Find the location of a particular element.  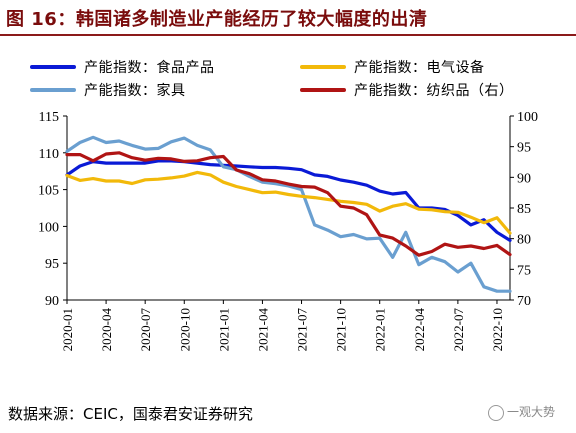

y-right-tick-label: 100 is located at coordinates (527, 117).